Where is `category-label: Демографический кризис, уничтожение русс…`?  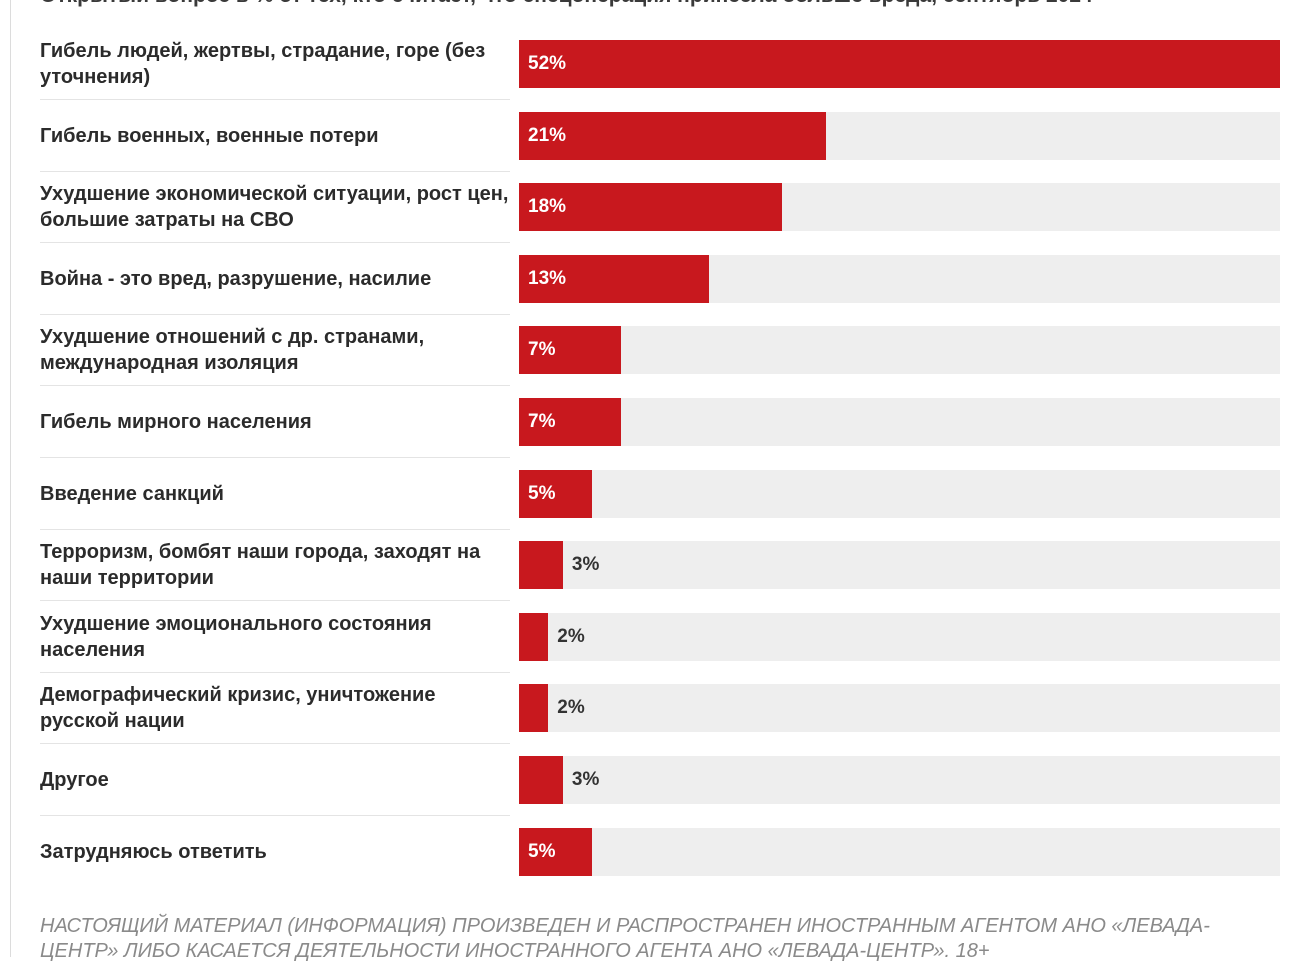 category-label: Демографический кризис, уничтожение русс… is located at coordinates (238, 708).